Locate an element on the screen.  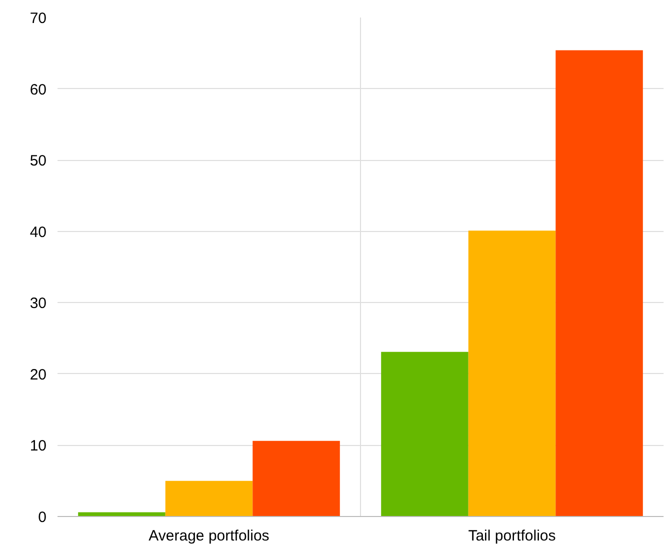
y-tick-label: 50 is located at coordinates (38, 161).